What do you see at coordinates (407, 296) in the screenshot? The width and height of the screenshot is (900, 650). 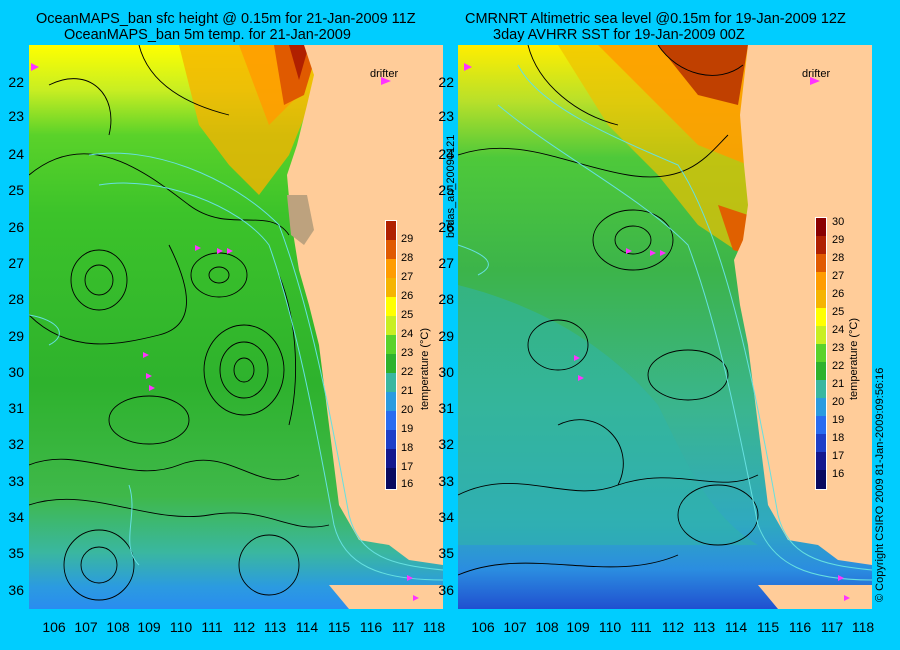 I see `left-cbar-tick: 26` at bounding box center [407, 296].